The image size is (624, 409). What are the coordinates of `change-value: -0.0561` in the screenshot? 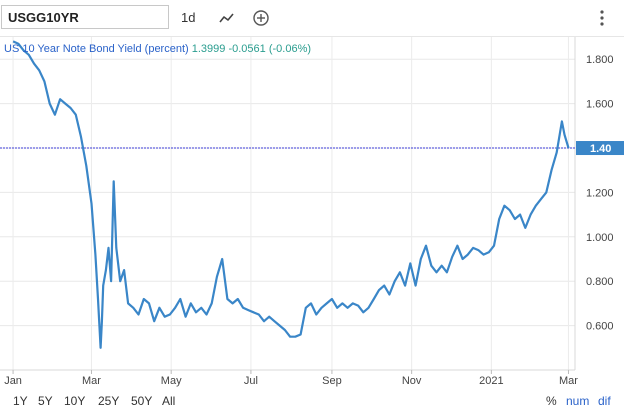 It's located at (247, 49).